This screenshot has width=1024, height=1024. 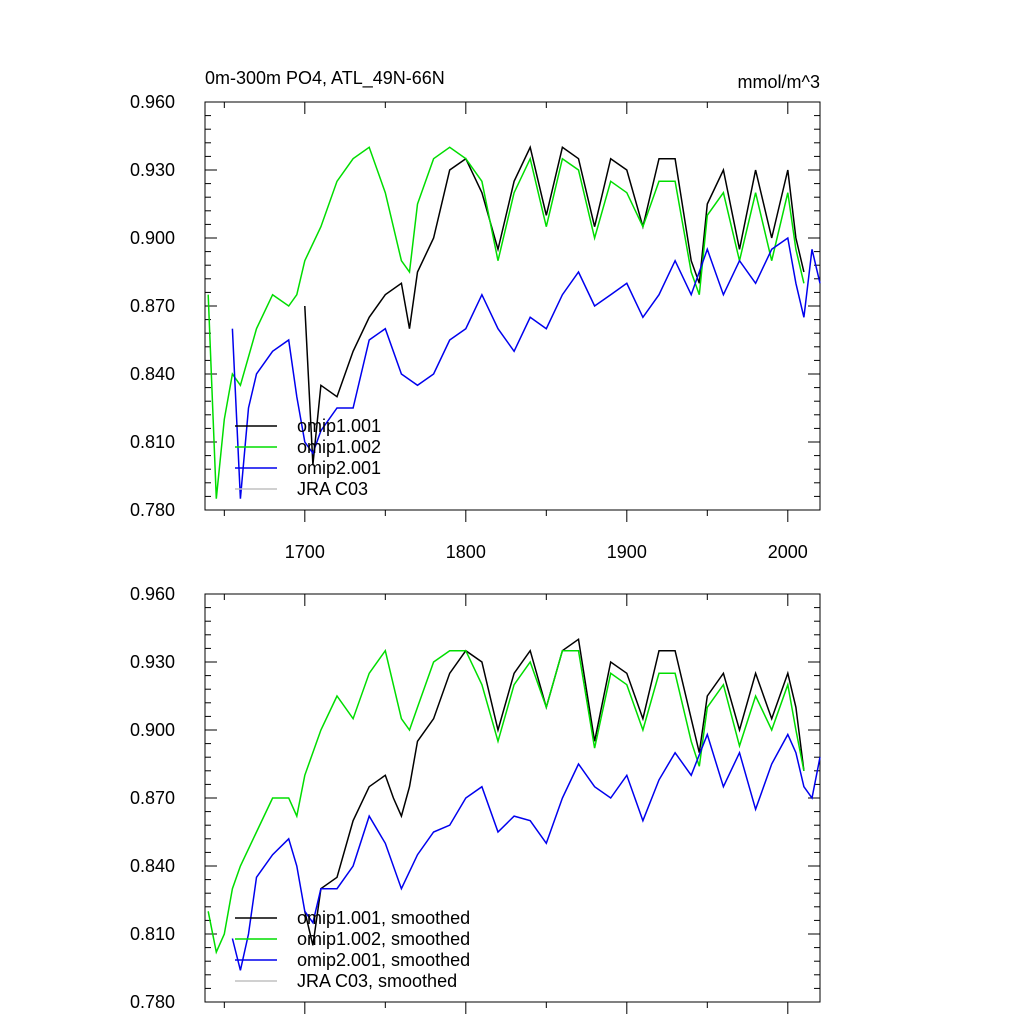 I want to click on legend-label: omip1.002, smoothed, so click(x=383, y=939).